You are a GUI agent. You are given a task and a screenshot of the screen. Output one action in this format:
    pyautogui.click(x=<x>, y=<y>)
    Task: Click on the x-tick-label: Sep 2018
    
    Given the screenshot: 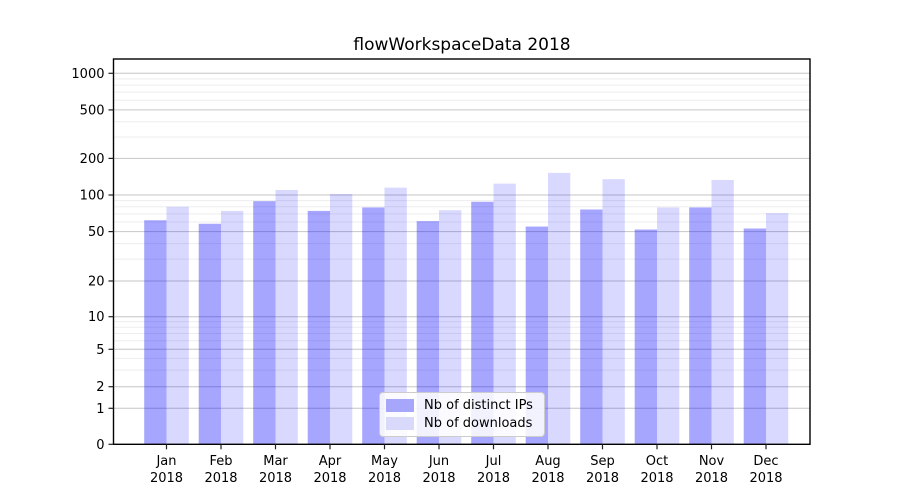 What is the action you would take?
    pyautogui.click(x=602, y=470)
    